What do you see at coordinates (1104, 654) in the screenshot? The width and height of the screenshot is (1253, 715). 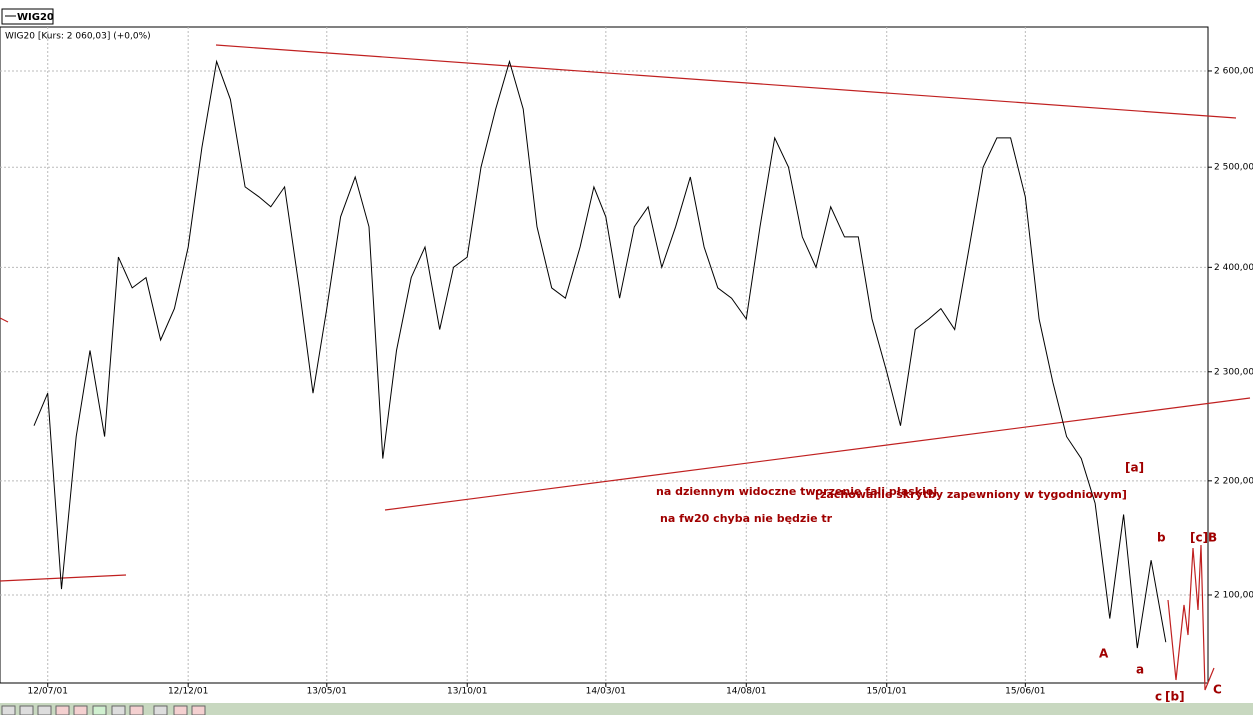 I see `wave-label: A` at bounding box center [1104, 654].